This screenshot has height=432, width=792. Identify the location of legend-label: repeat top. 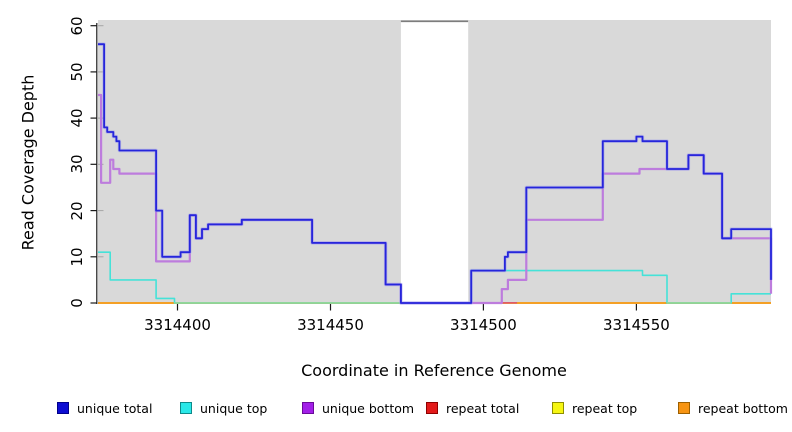
(605, 408).